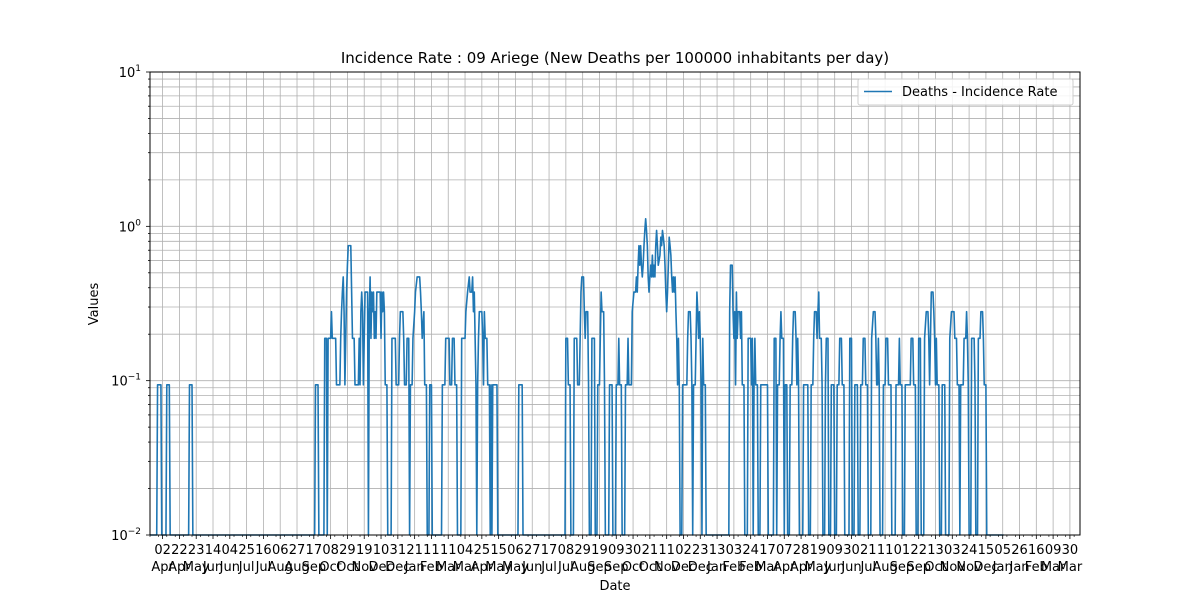 This screenshot has width=1200, height=600. I want to click on x-tick-day-label: 27, so click(297, 550).